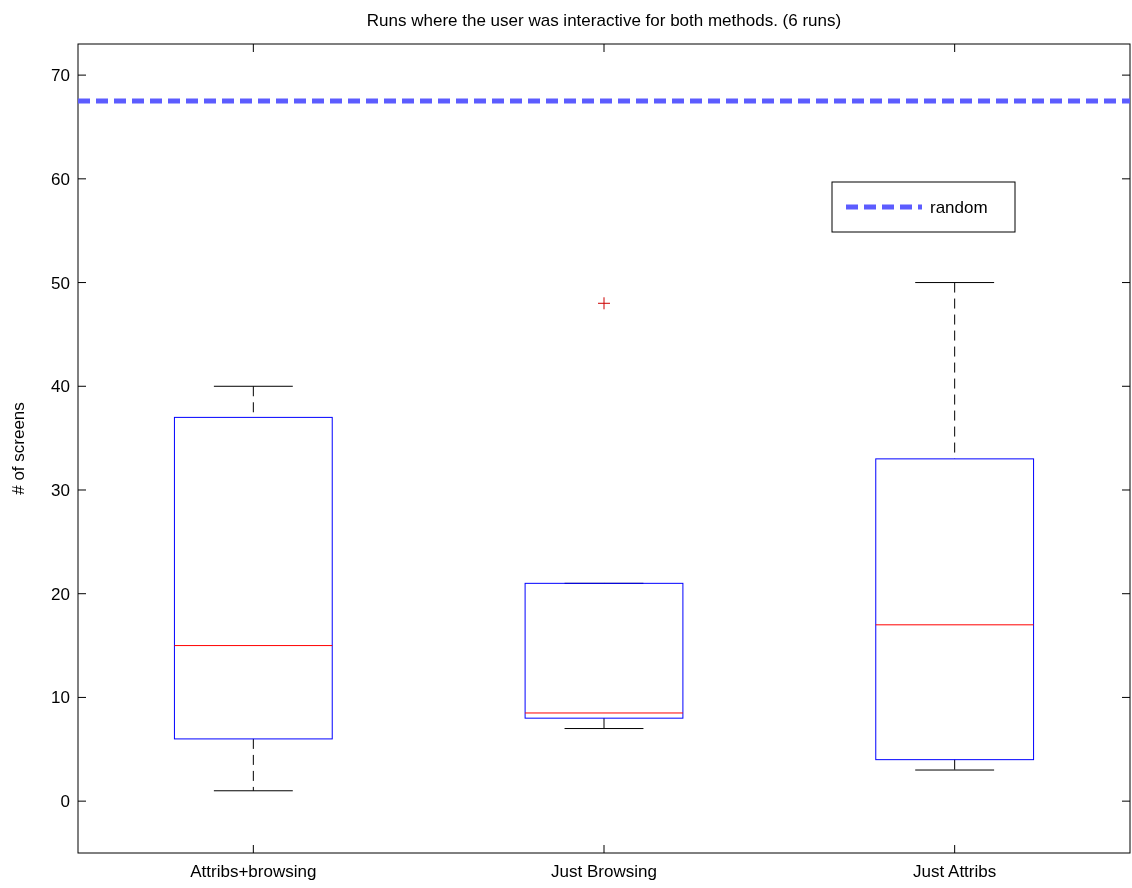 This screenshot has height=888, width=1132. What do you see at coordinates (60, 76) in the screenshot?
I see `y-tick-label: 70` at bounding box center [60, 76].